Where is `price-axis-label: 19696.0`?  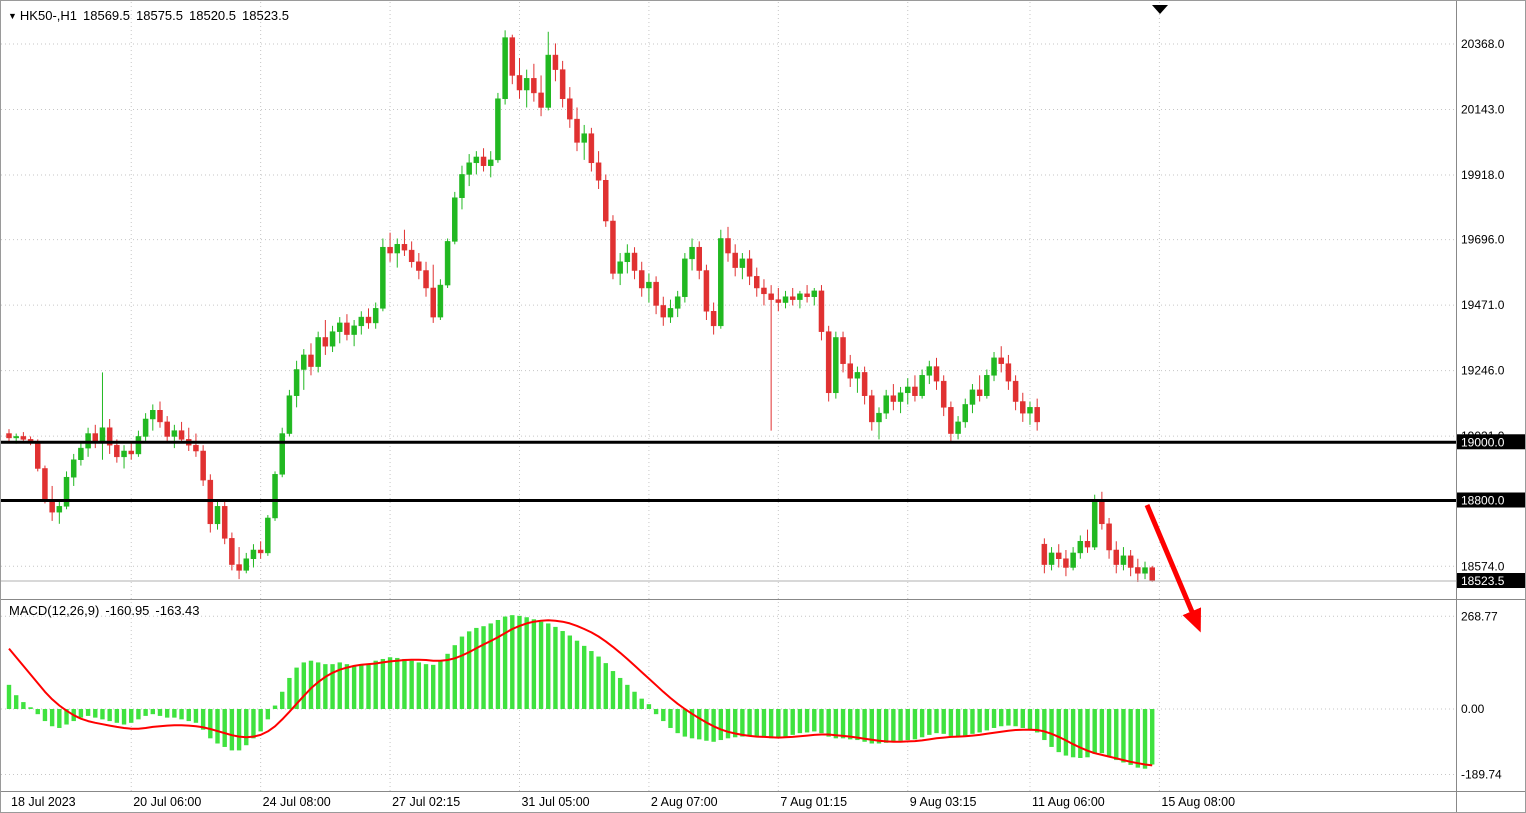
price-axis-label: 19696.0 is located at coordinates (1483, 240).